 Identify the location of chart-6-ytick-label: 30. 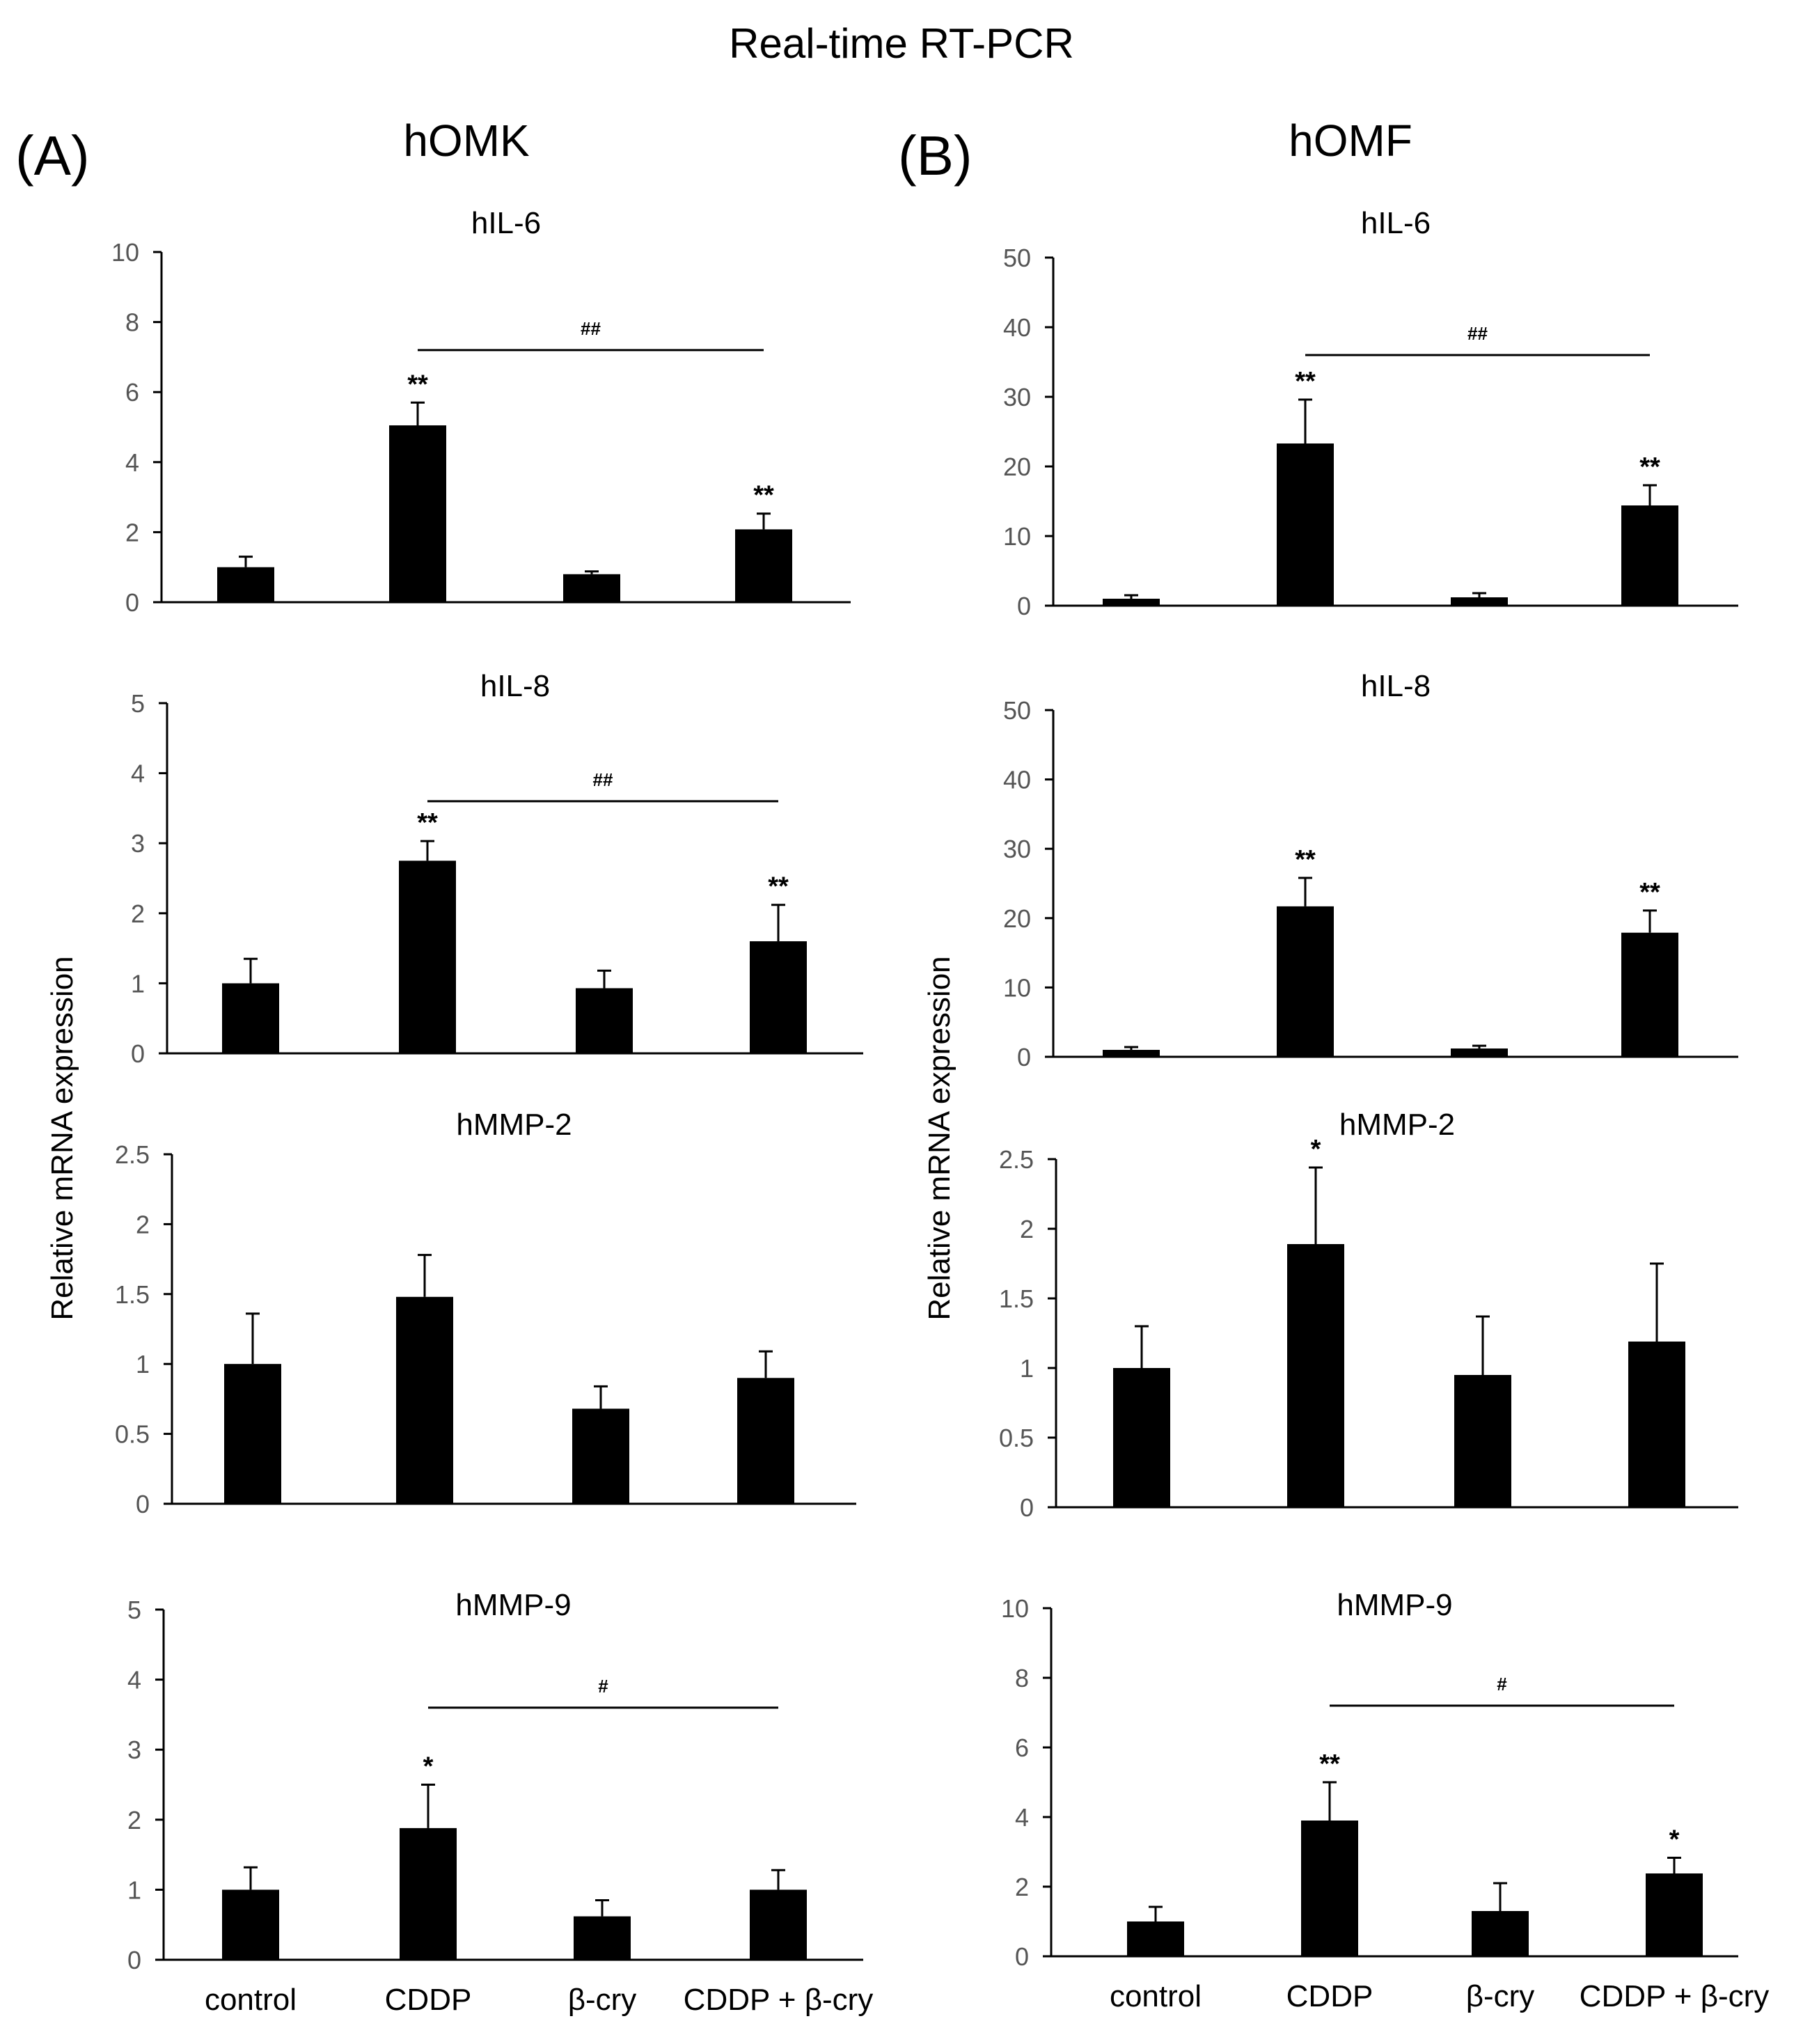
(1017, 849).